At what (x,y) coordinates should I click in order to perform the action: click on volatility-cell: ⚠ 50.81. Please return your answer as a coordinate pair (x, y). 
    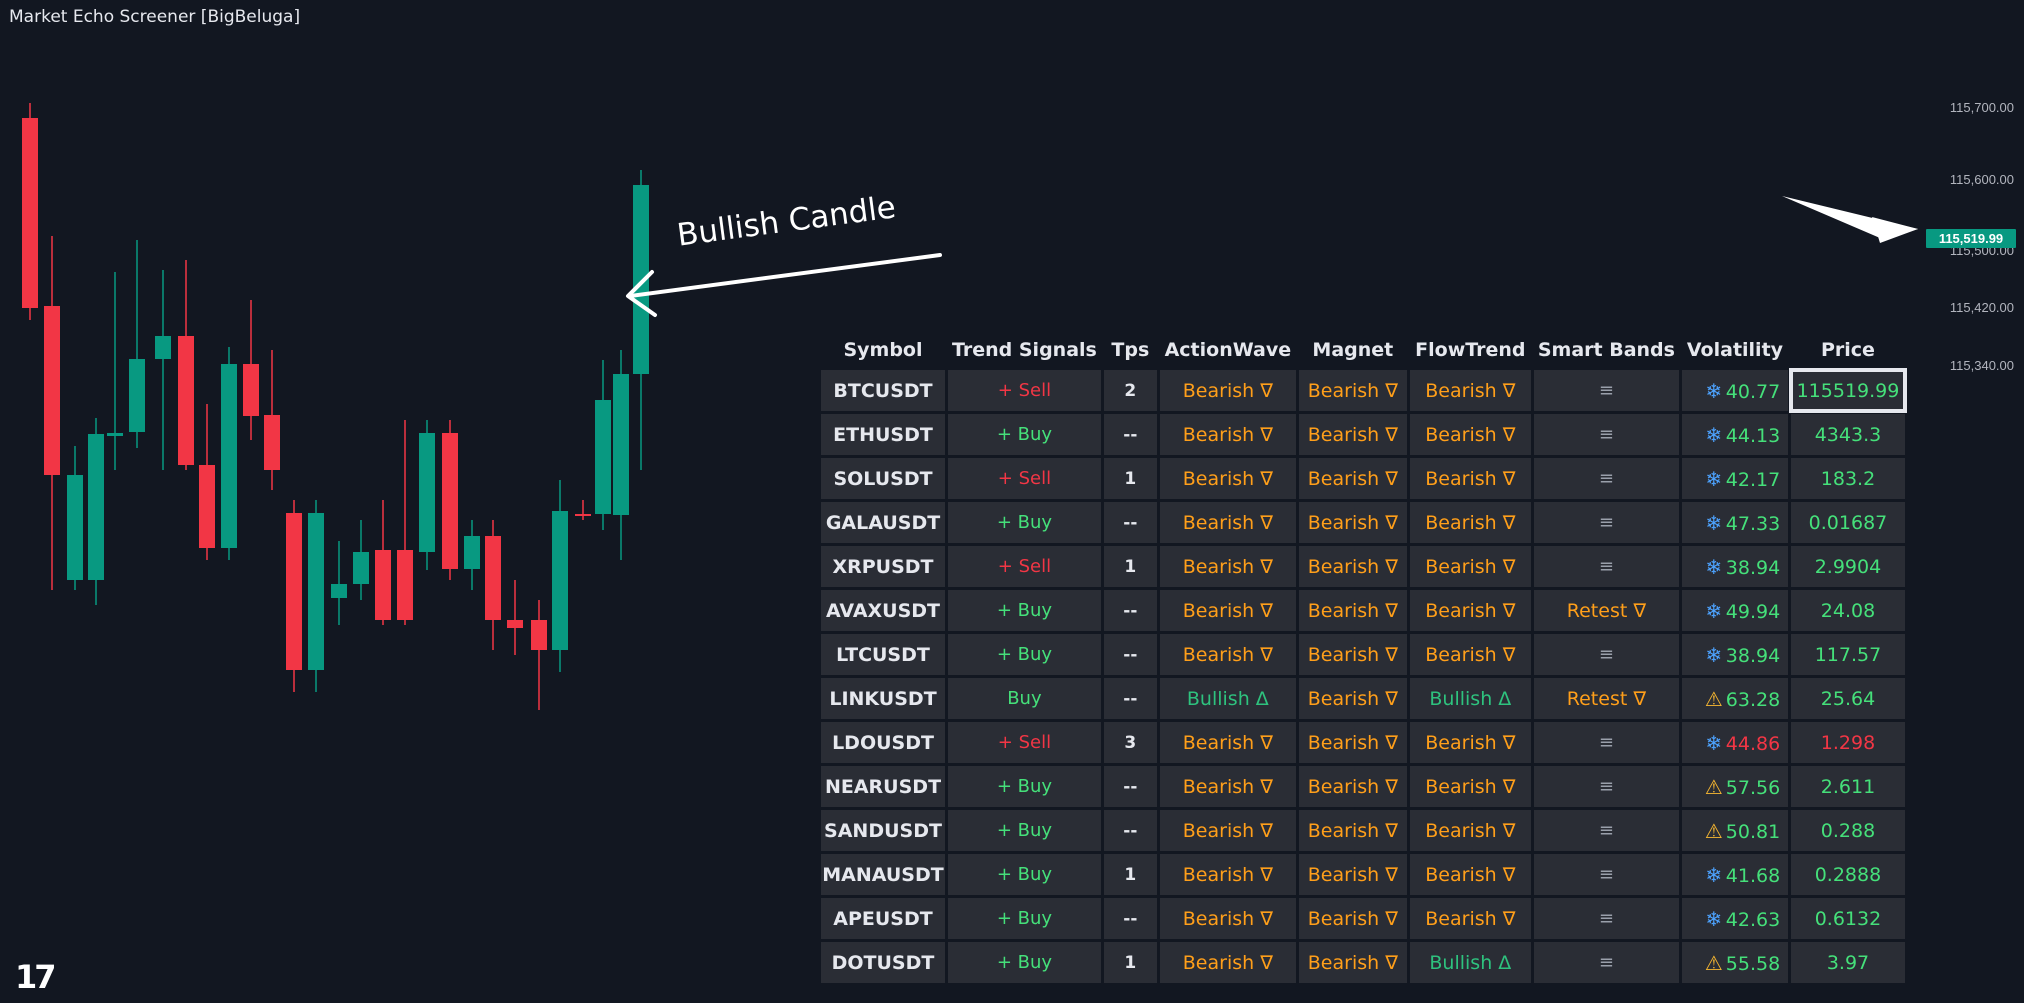
    Looking at the image, I should click on (1734, 830).